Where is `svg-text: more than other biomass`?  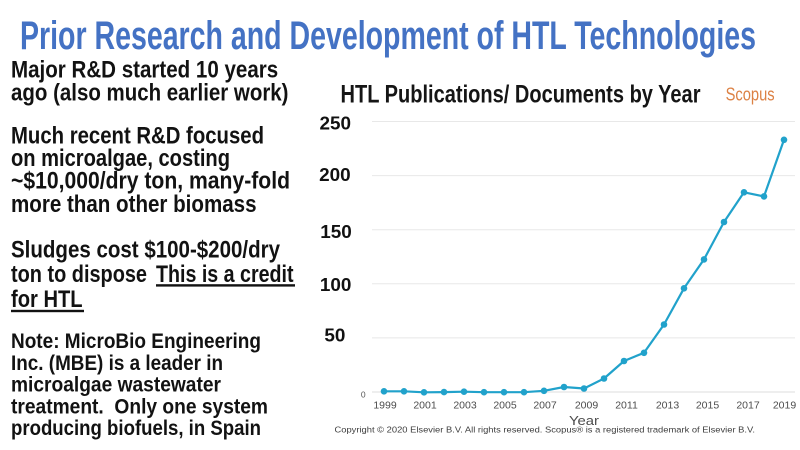
svg-text: more than other biomass is located at coordinates (134, 204).